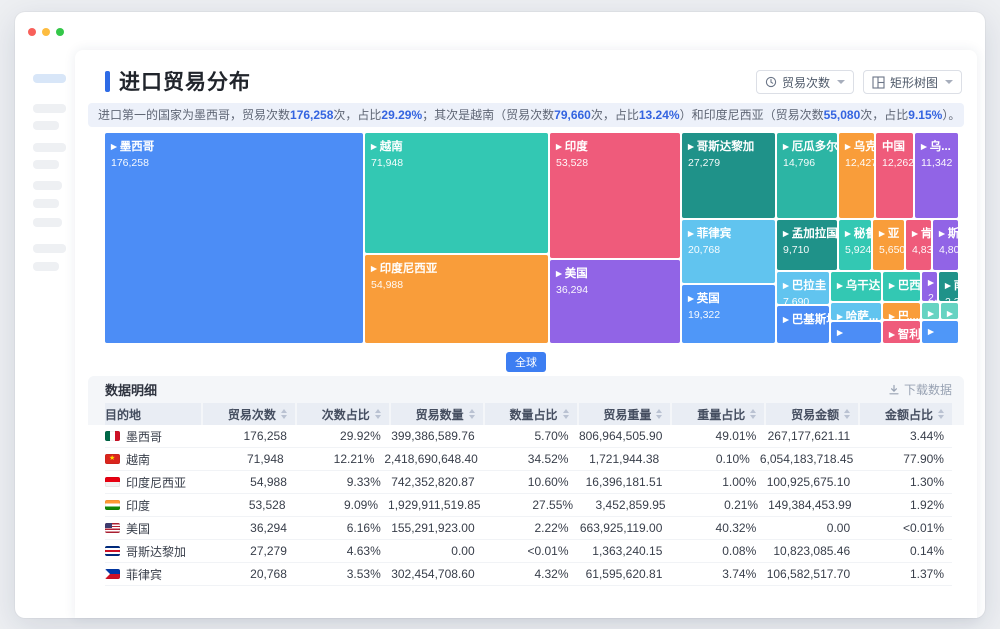 This screenshot has height=629, width=1000. What do you see at coordinates (856, 175) in the screenshot?
I see `treemap-cell-乌克兰: ▶乌克兰 12,427` at bounding box center [856, 175].